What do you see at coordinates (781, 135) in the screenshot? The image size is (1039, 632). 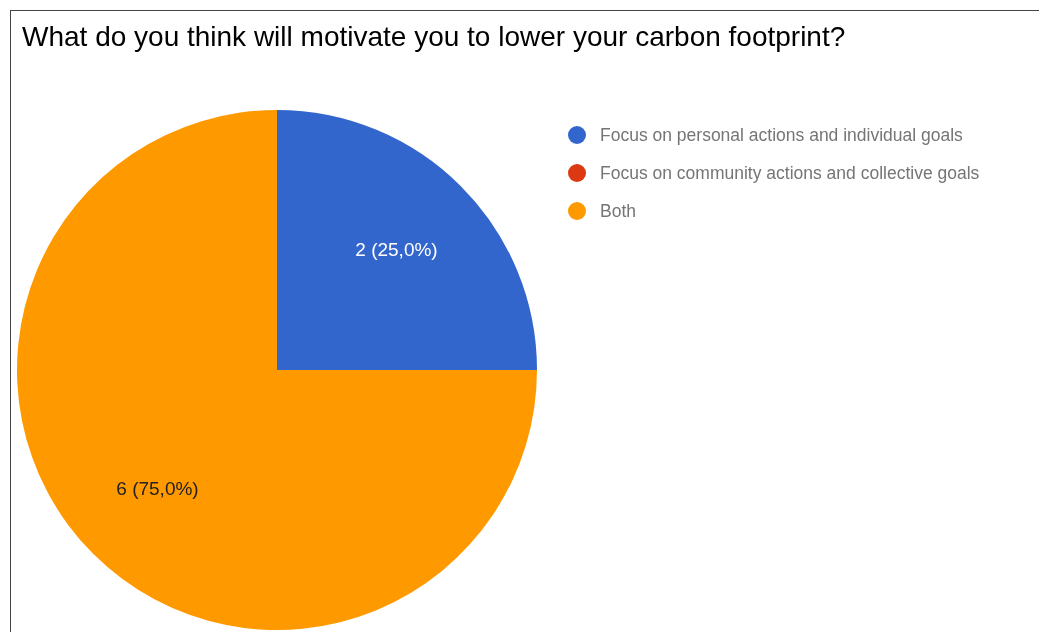 I see `legend-label: Focus on personal actions and individual goals` at bounding box center [781, 135].